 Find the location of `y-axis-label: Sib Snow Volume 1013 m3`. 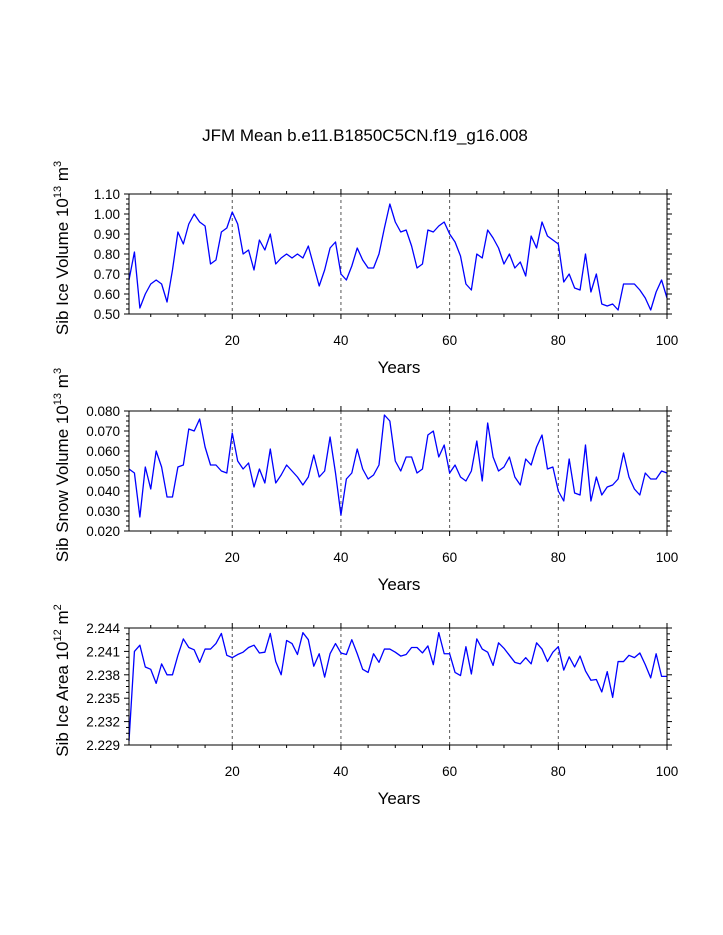

y-axis-label: Sib Snow Volume 1013 m3 is located at coordinates (62, 465).